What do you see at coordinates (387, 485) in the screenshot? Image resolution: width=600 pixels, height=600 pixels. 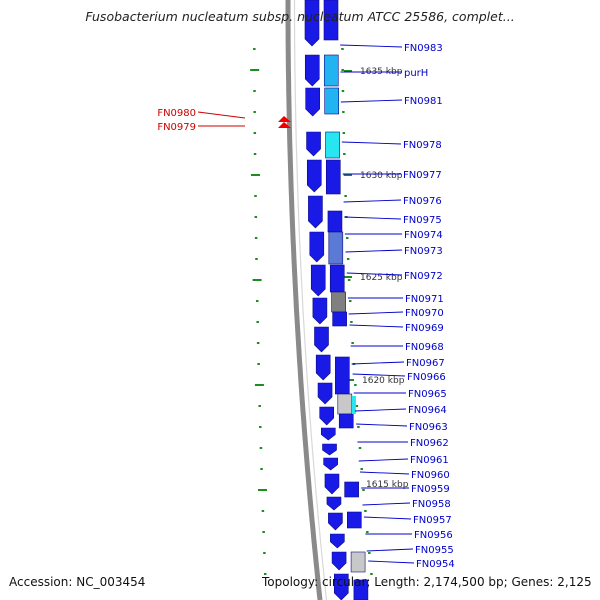 I see `scale-label: 1615 kbp` at bounding box center [387, 485].